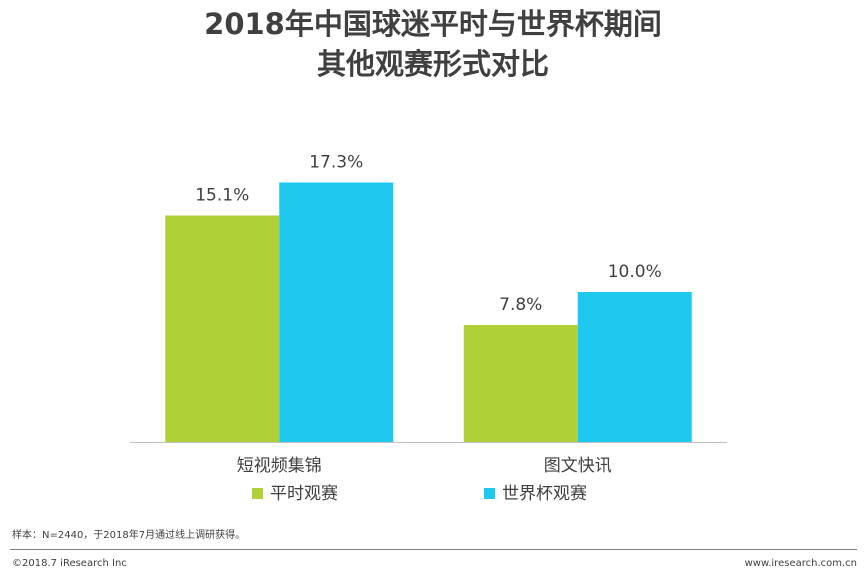 This screenshot has width=867, height=574. What do you see at coordinates (801, 563) in the screenshot?
I see `website: www.iresearch.com.cn` at bounding box center [801, 563].